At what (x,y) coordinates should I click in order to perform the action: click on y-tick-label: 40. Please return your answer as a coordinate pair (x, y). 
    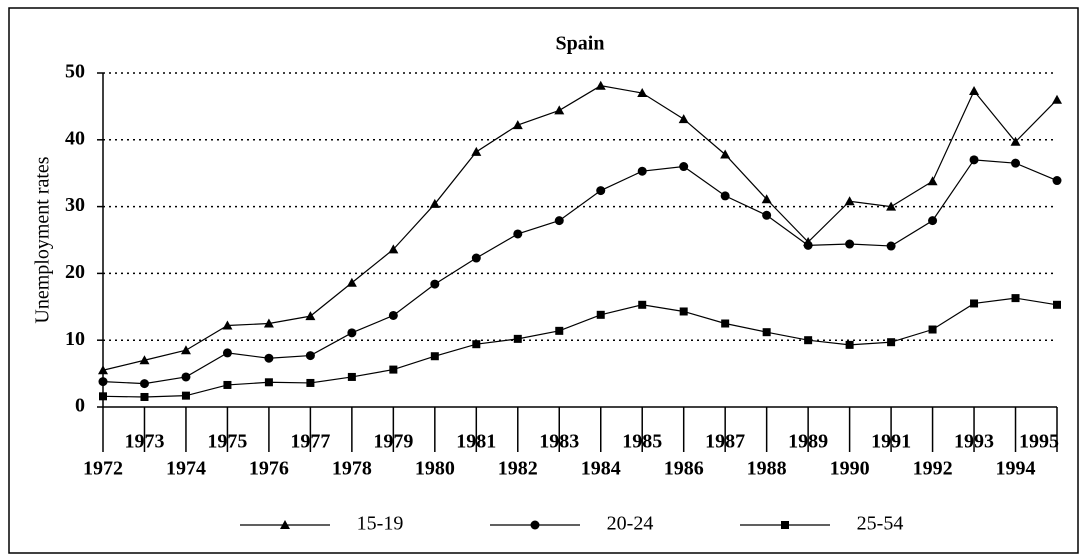
    Looking at the image, I should click on (75, 138).